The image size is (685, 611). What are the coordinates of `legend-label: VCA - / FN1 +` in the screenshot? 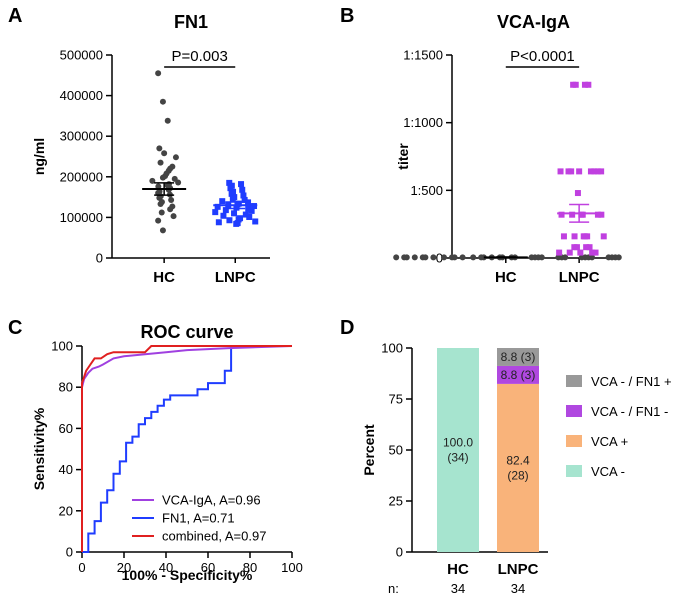 It's located at (631, 381).